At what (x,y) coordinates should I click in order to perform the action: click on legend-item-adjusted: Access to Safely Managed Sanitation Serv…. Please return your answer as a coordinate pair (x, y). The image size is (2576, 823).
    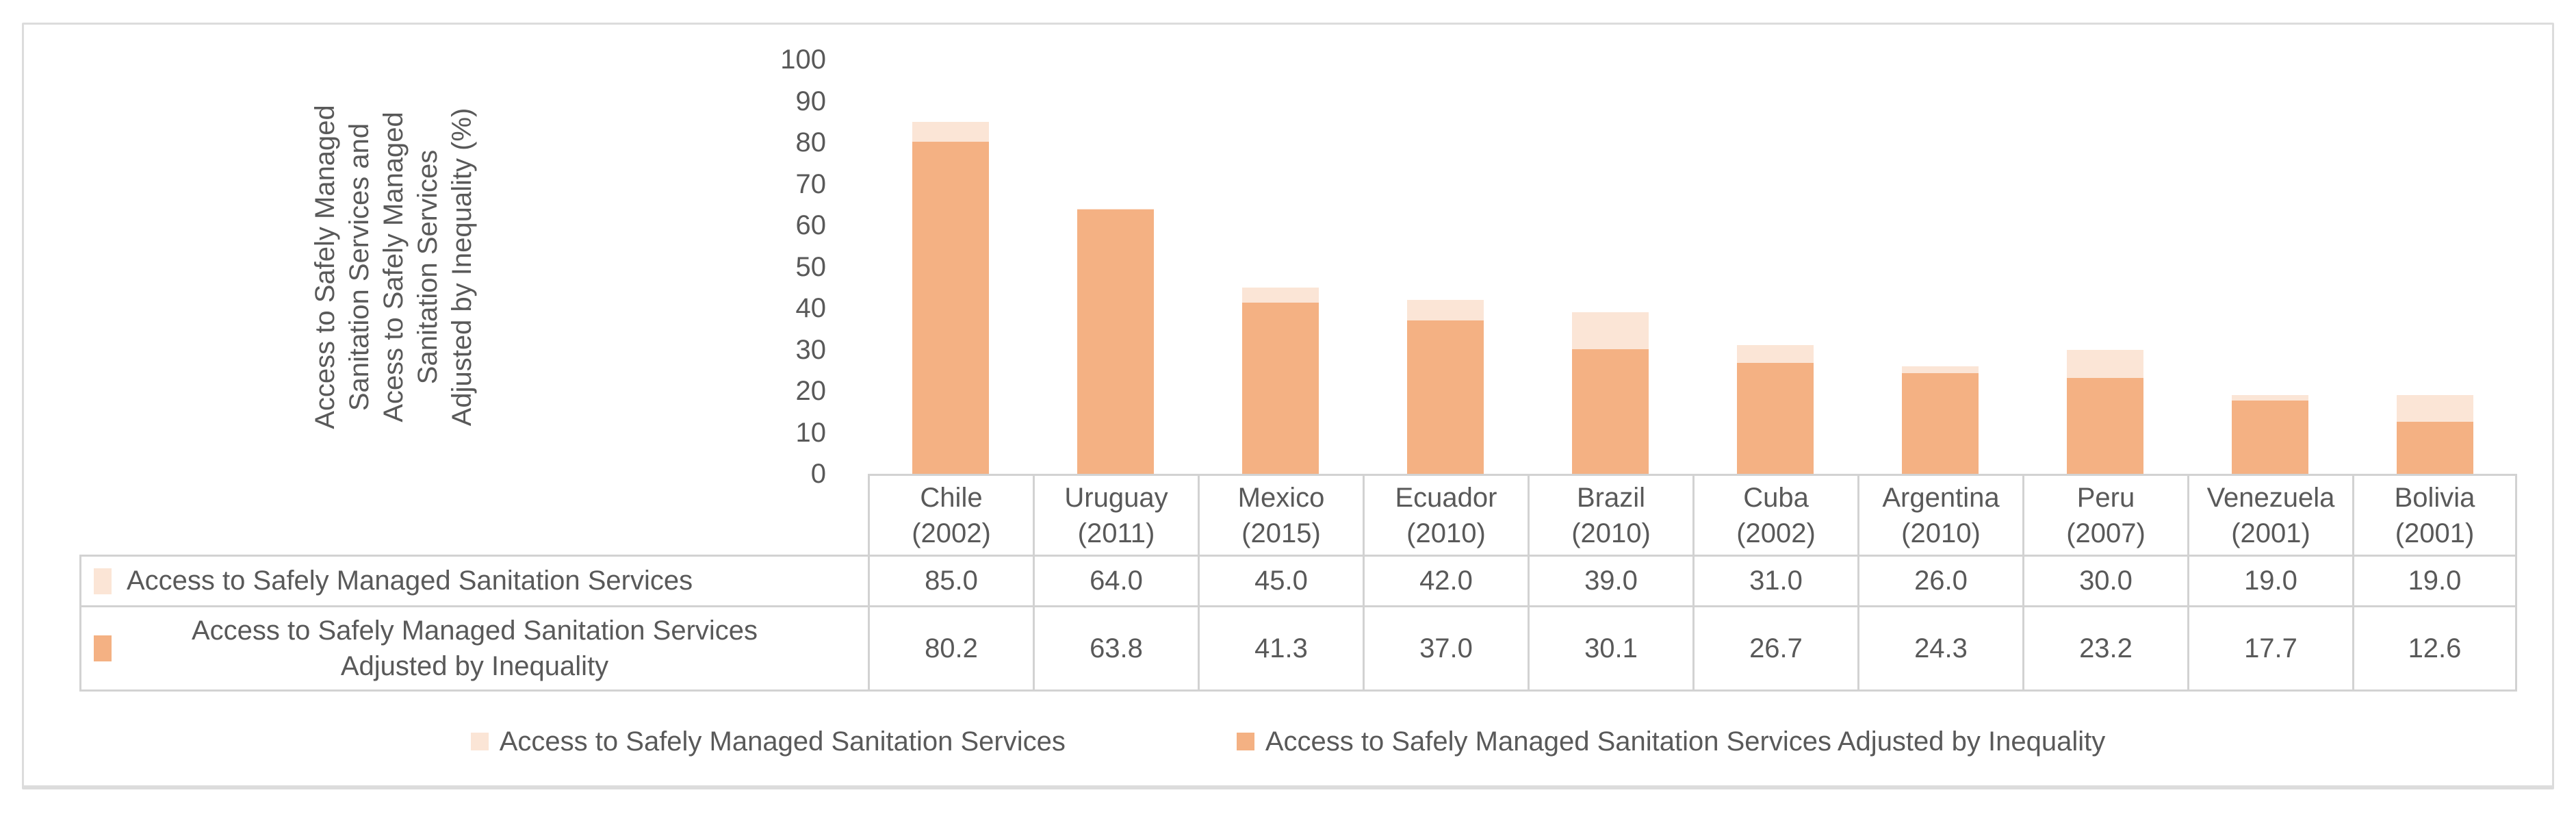
    Looking at the image, I should click on (1671, 741).